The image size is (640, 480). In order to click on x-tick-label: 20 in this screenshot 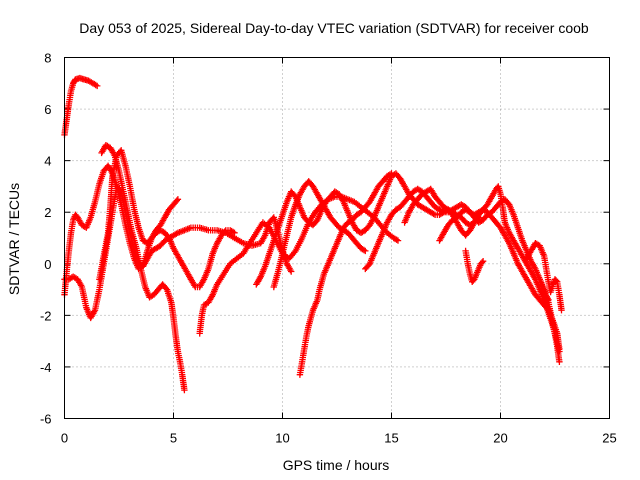, I will do `click(500, 438)`.